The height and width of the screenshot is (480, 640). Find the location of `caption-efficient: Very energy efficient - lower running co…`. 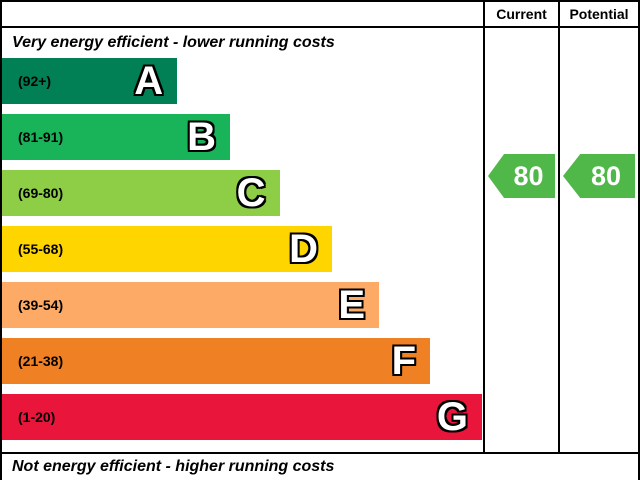

caption-efficient: Very energy efficient - lower running co… is located at coordinates (173, 42).